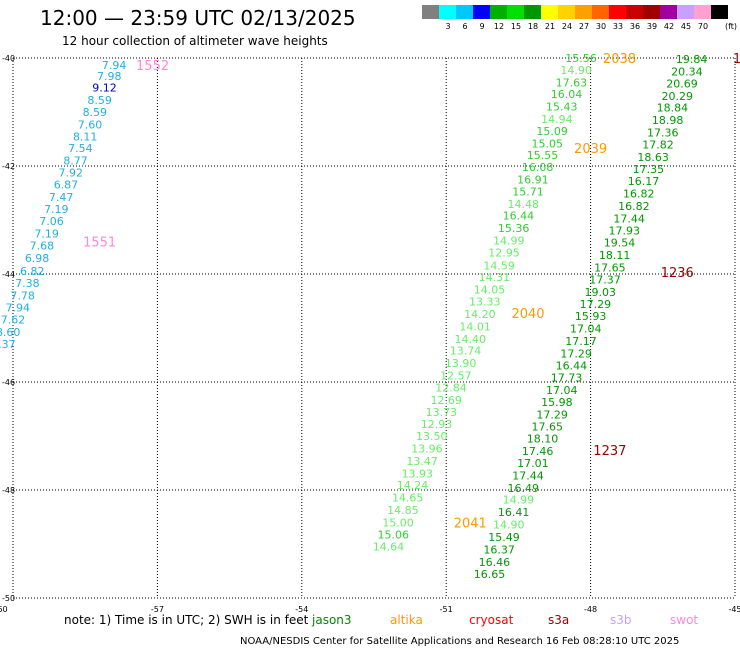 The image size is (740, 650). I want to click on scale-label: 3, so click(448, 26).